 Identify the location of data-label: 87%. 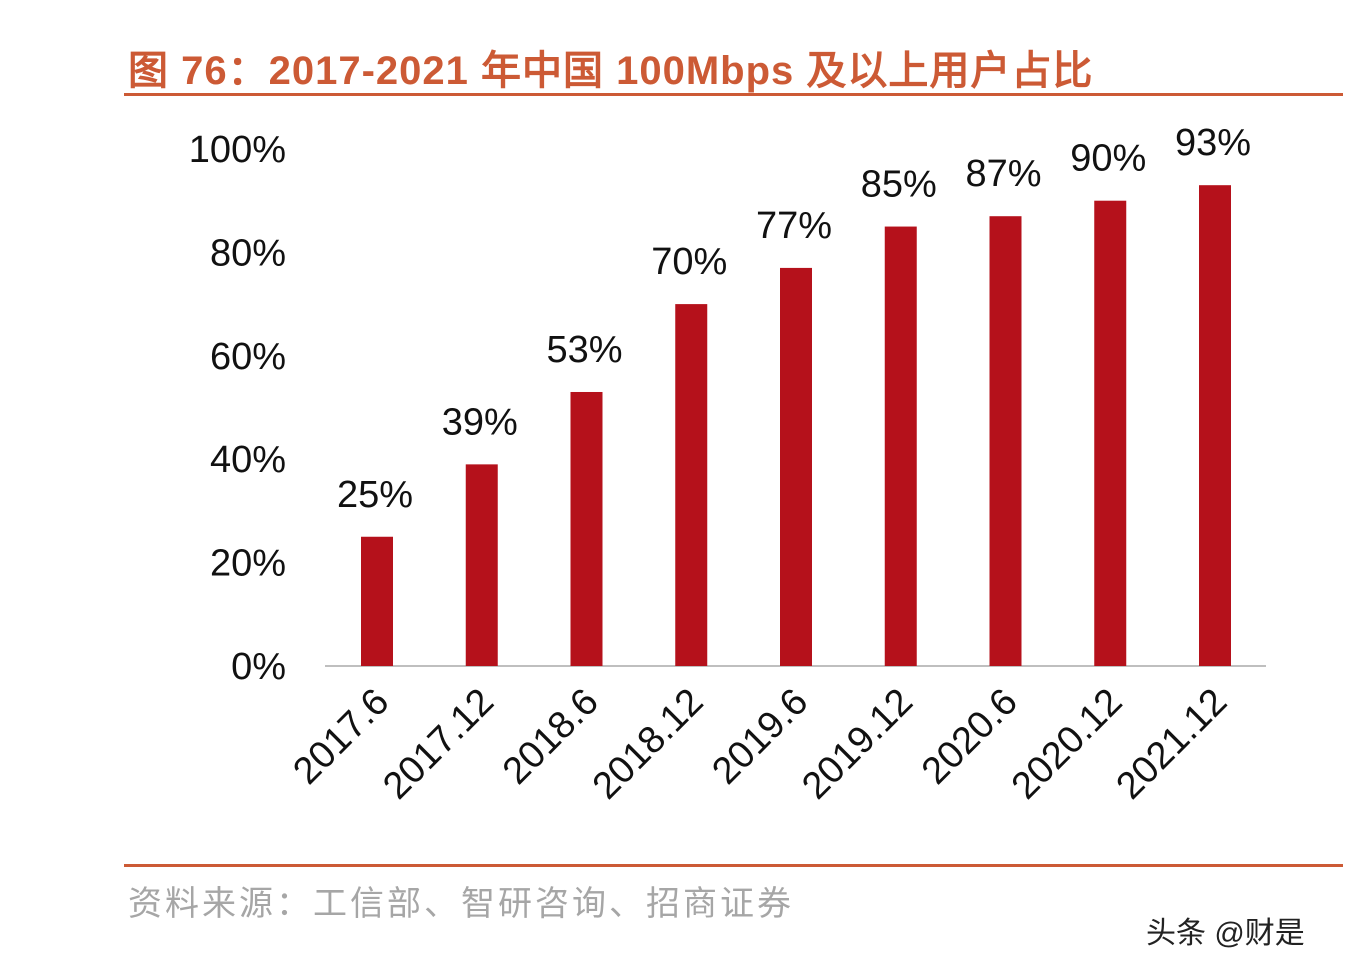
(1003, 174).